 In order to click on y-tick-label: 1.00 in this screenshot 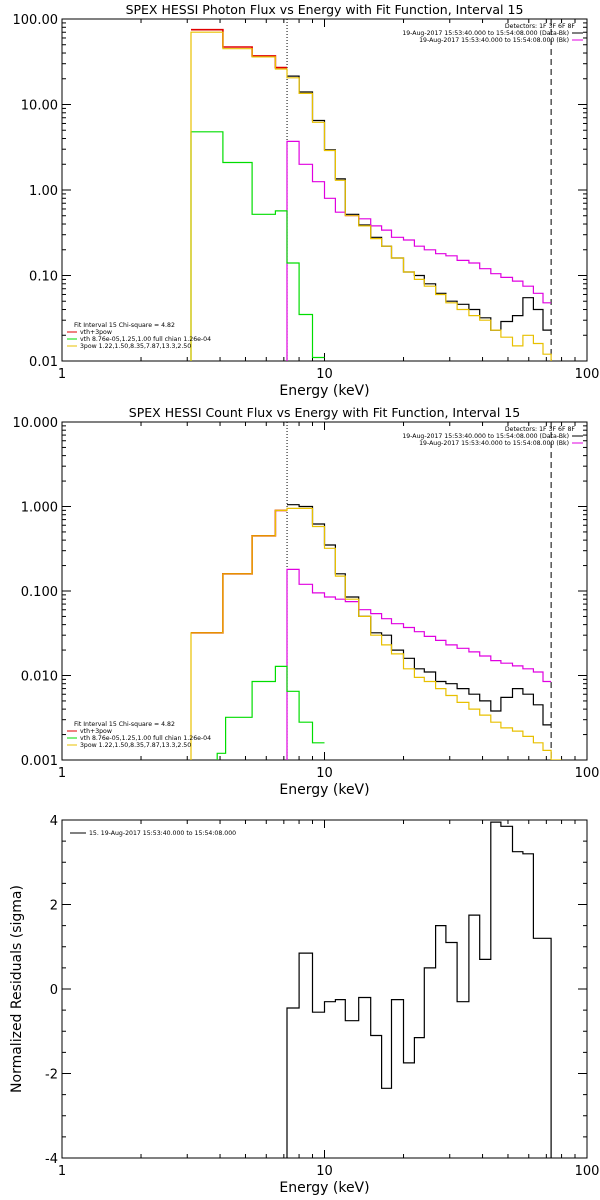, I will do `click(43, 191)`.